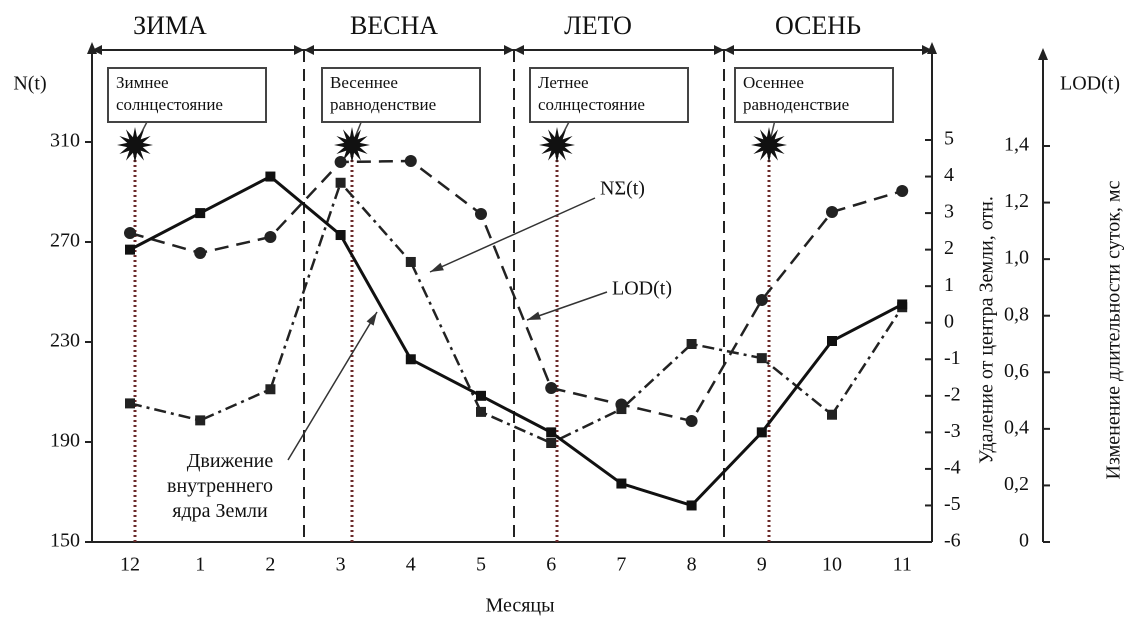  I want to click on x-axis-title: Месяцы, so click(519, 606).